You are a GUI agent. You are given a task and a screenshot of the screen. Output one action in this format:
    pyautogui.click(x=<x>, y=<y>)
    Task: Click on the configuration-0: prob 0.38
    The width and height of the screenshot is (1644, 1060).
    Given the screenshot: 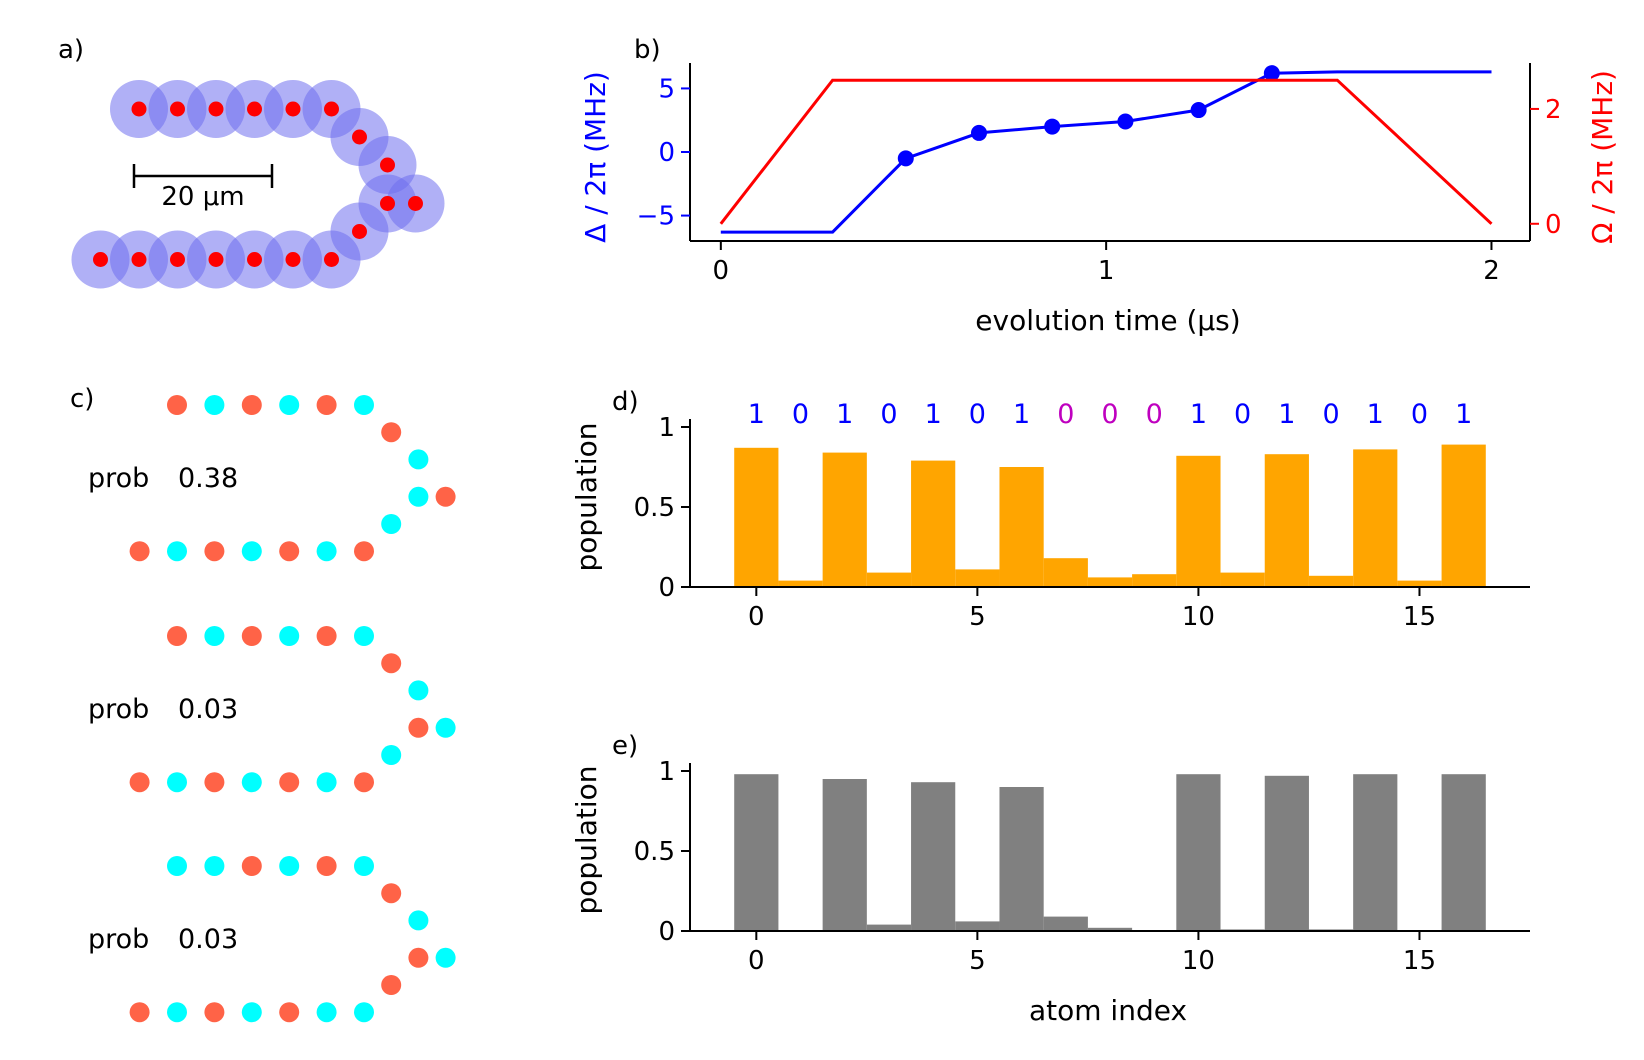 What is the action you would take?
    pyautogui.click(x=272, y=478)
    